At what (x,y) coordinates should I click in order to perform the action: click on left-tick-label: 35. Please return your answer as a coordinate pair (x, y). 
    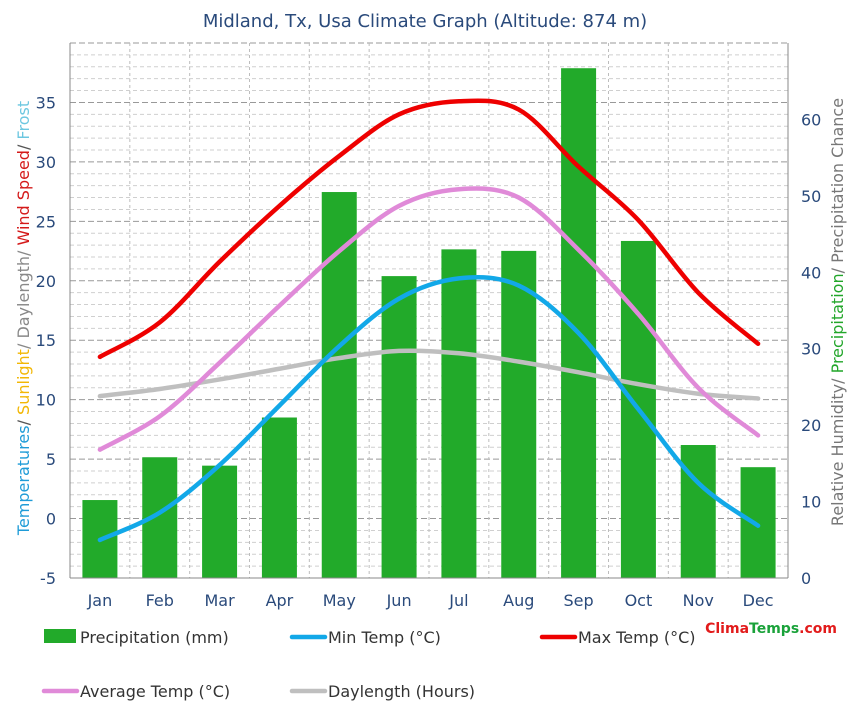
    Looking at the image, I should click on (46, 102).